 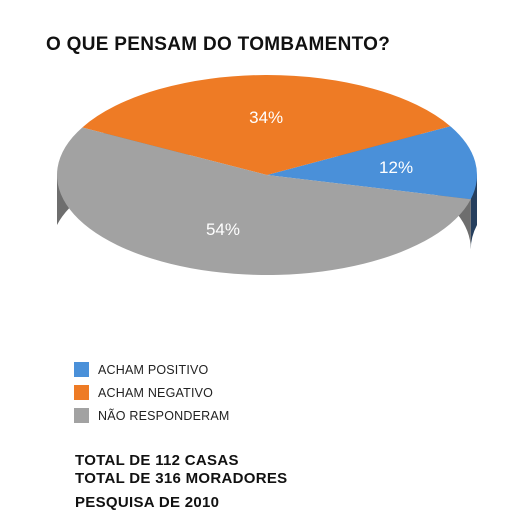 What do you see at coordinates (372, 163) in the screenshot?
I see `pie-slice-positivo` at bounding box center [372, 163].